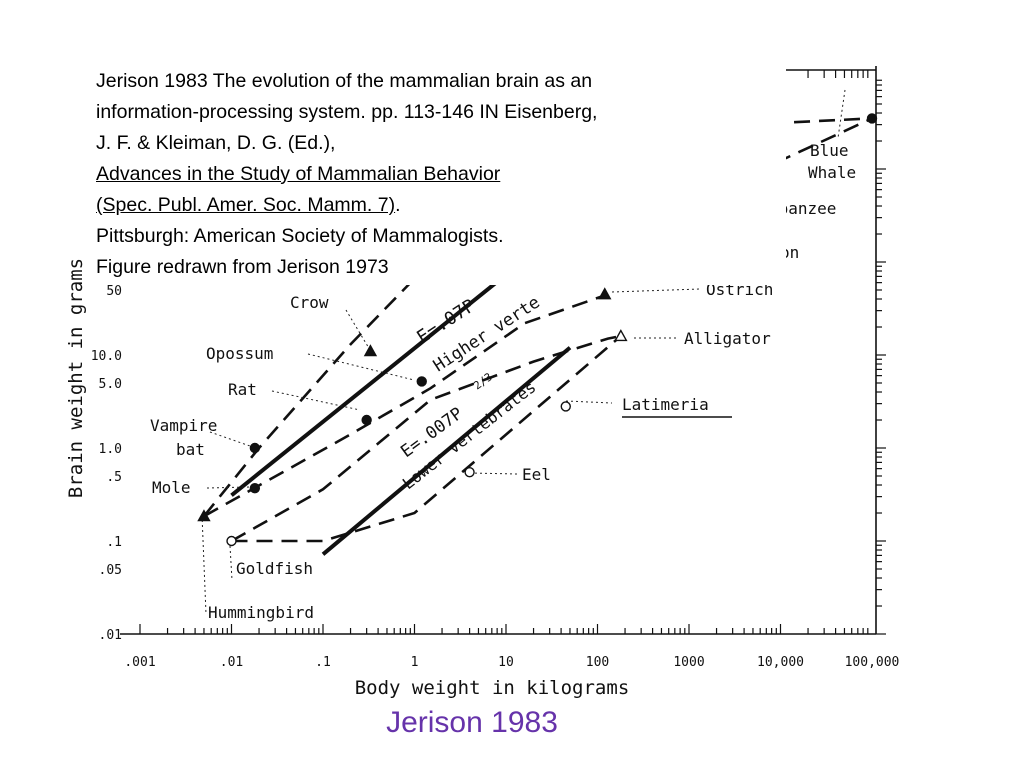 This screenshot has height=768, width=1024. I want to click on y-tick-label-5: 5.0, so click(110, 384).